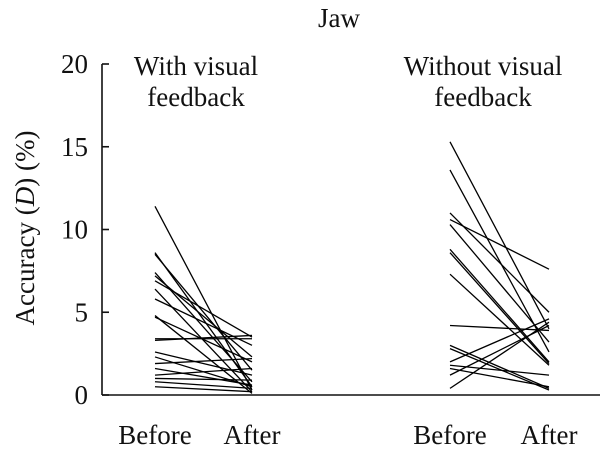  I want to click on y-axis-ticks: 0 5 10 15 20, so click(85, 229).